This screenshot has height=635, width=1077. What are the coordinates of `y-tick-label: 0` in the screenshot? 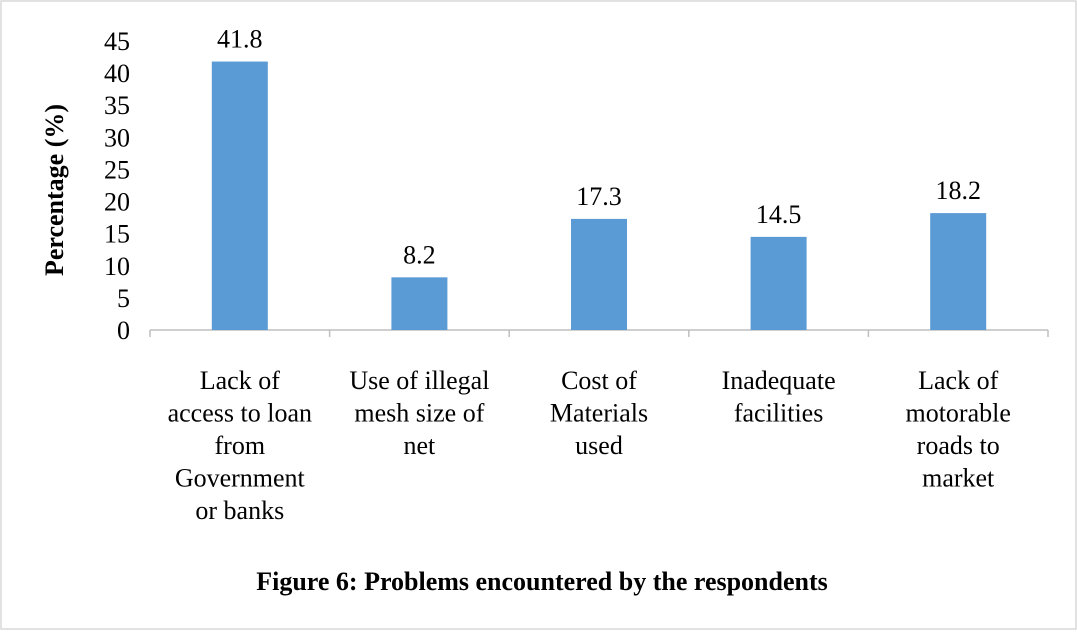 It's located at (123, 330).